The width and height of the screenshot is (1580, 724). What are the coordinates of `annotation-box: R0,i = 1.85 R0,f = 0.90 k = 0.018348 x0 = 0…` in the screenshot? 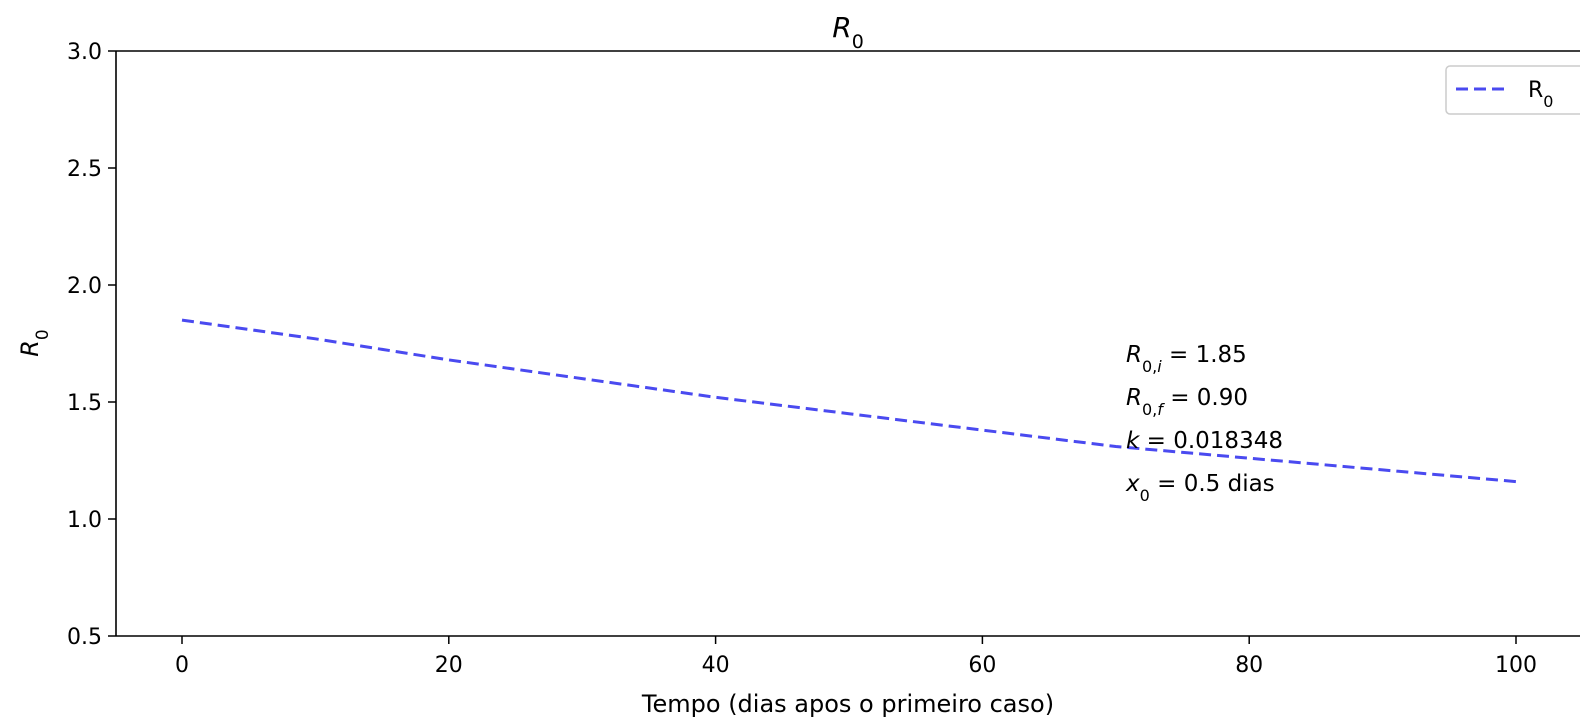 It's located at (1204, 423).